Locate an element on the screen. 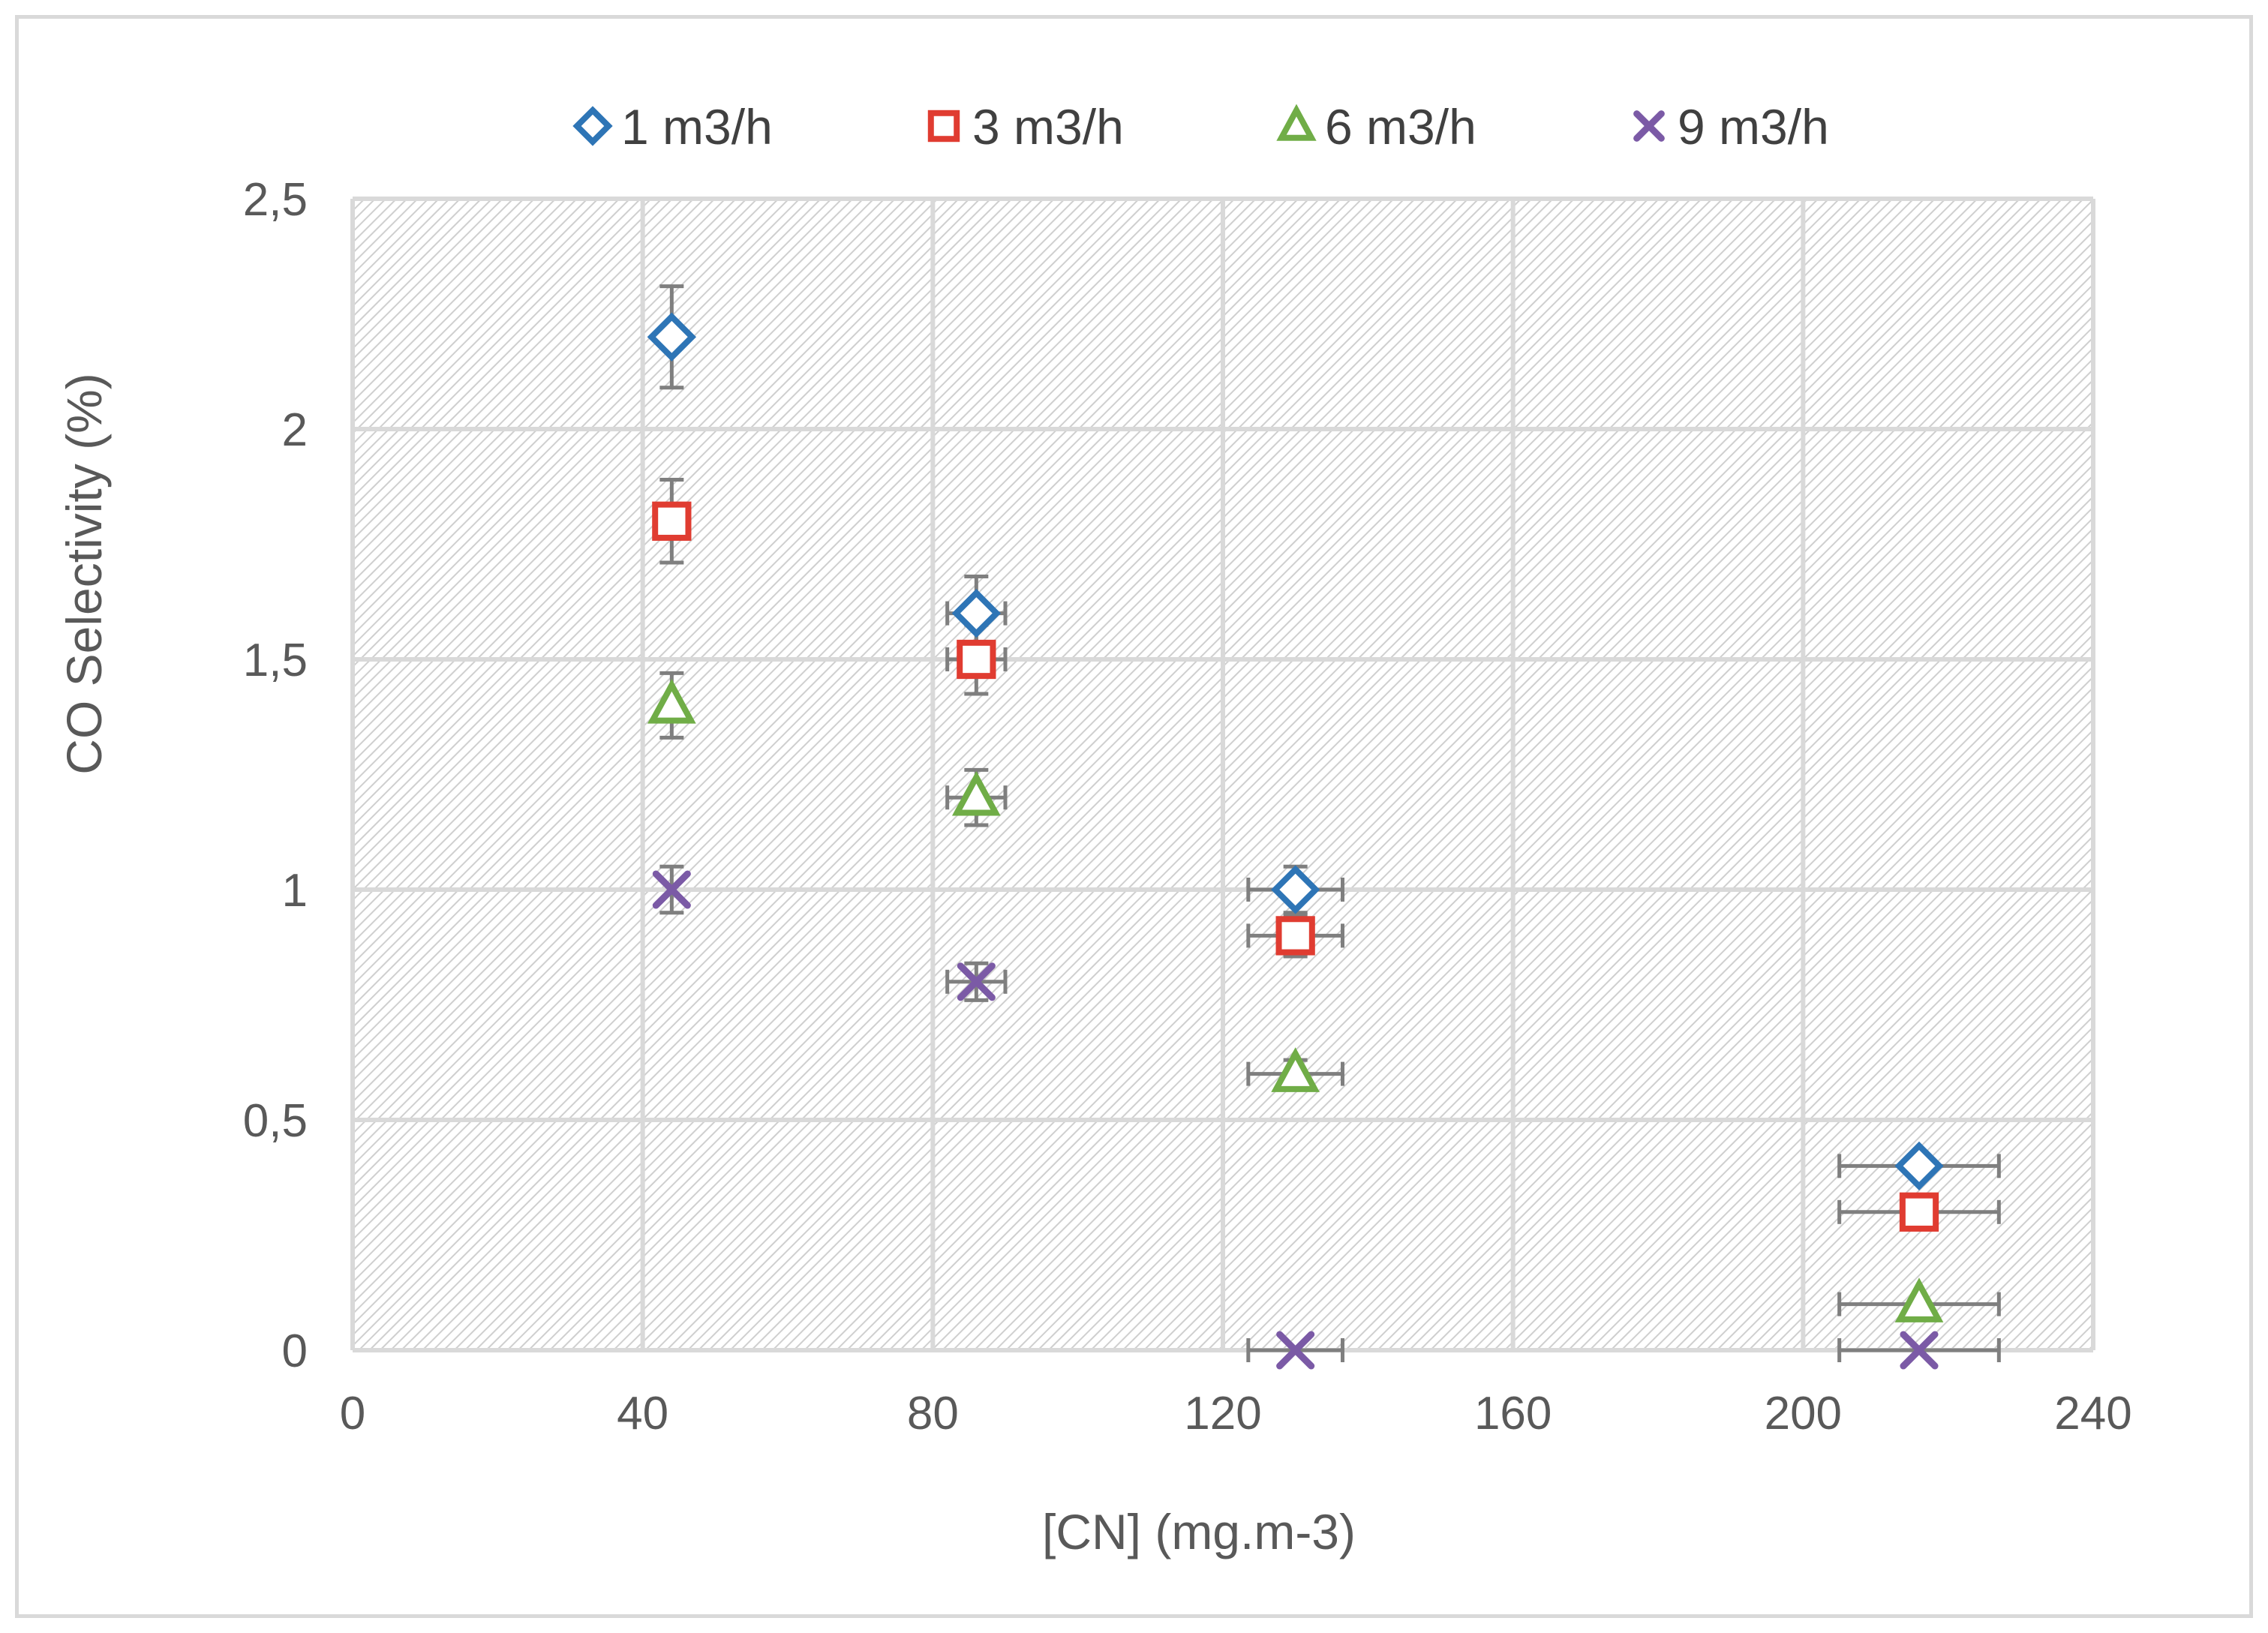 The height and width of the screenshot is (1633, 2268). legend-item: 6 m3/h is located at coordinates (1376, 127).